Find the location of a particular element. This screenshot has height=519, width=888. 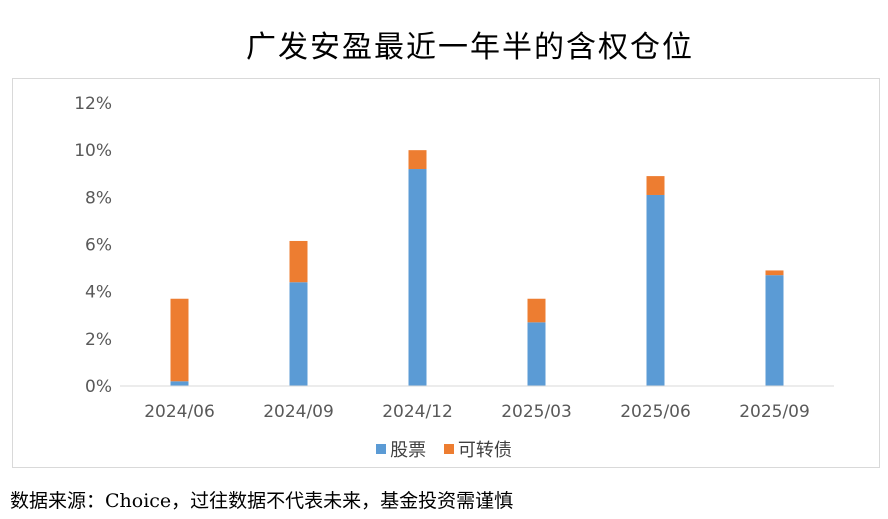

source-footnote: 数据来源：Choice，过往数据不代表未来，基金投资需谨慎 is located at coordinates (262, 501).